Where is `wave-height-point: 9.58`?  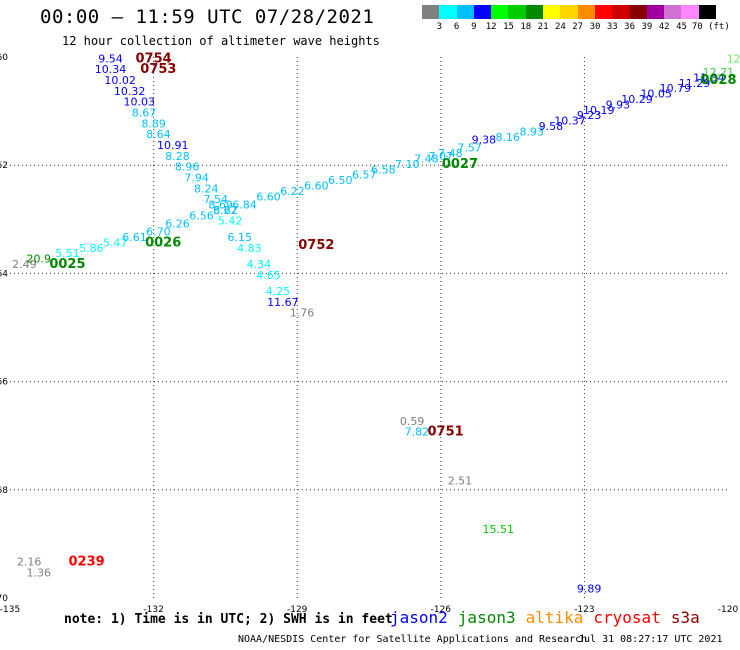 wave-height-point: 9.58 is located at coordinates (551, 126).